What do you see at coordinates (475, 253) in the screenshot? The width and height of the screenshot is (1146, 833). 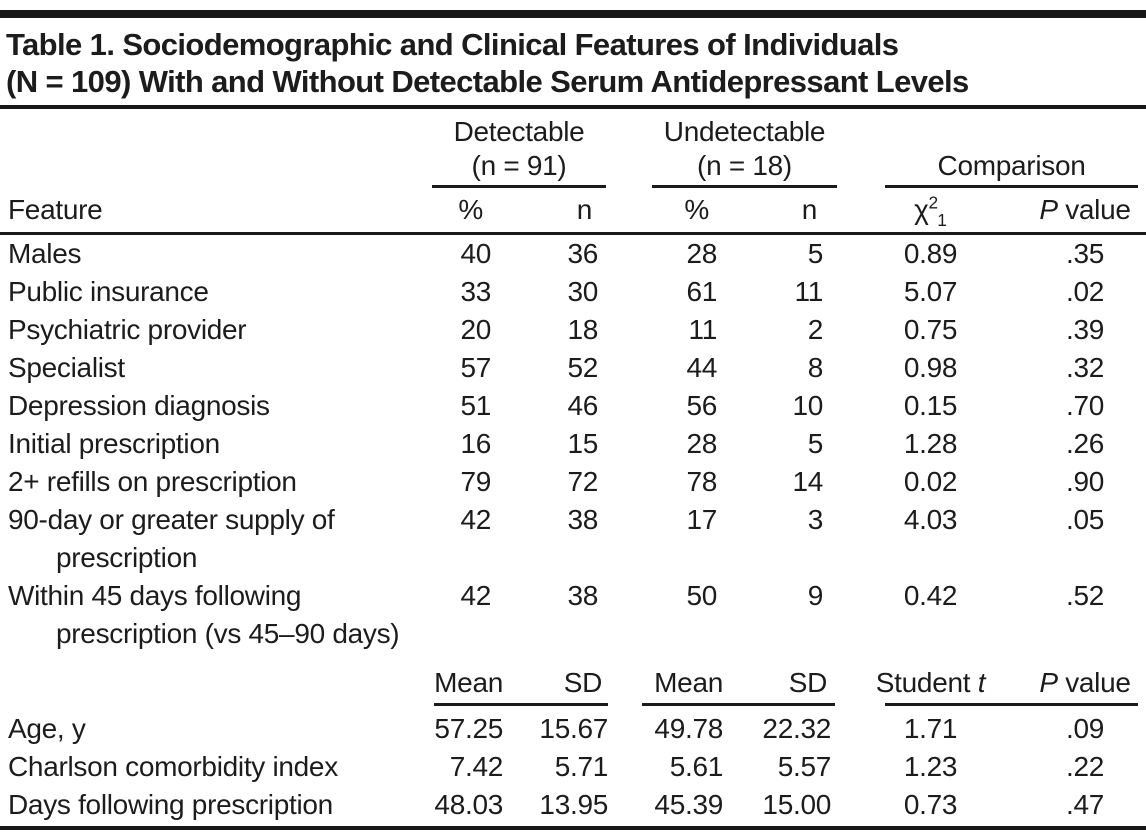 I see `value-cell: 40` at bounding box center [475, 253].